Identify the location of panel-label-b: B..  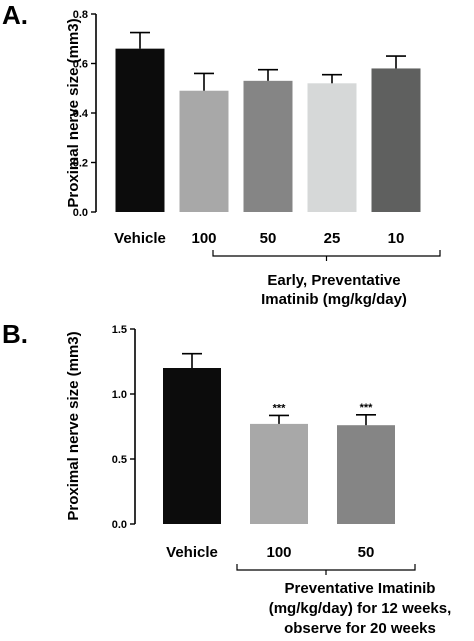
(15, 334).